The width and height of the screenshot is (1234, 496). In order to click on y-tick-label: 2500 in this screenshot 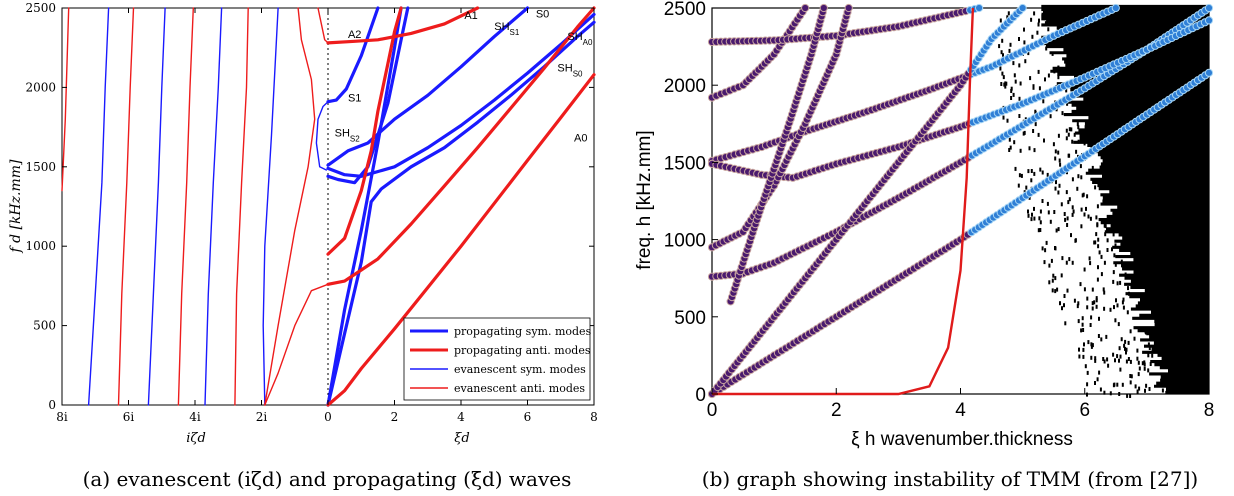, I will do `click(685, 10)`.